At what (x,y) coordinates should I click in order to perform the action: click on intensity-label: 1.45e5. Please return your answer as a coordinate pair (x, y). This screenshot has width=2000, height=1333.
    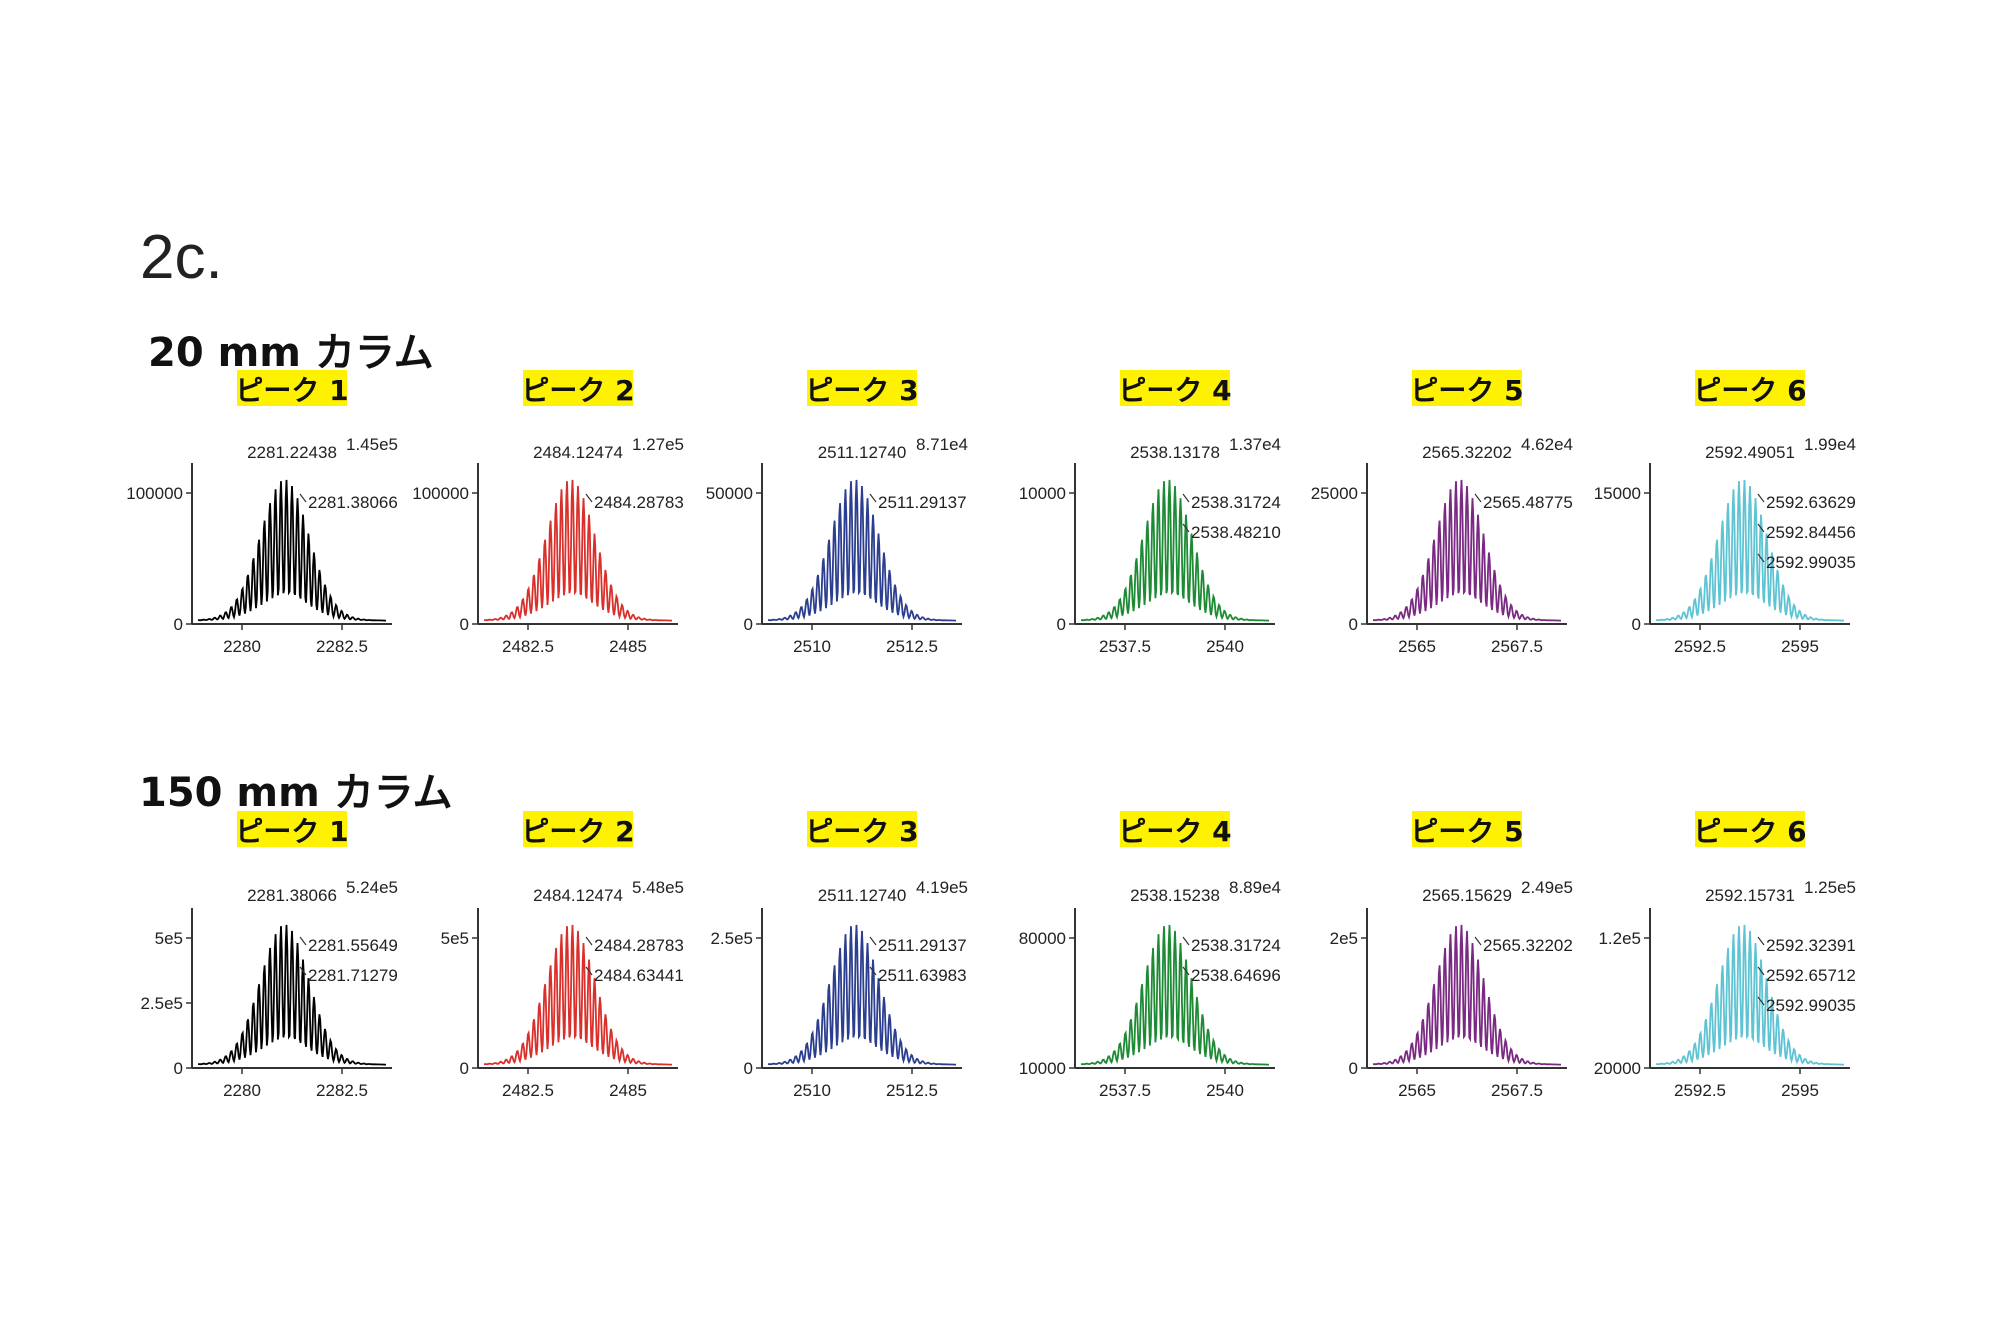
    Looking at the image, I should click on (372, 444).